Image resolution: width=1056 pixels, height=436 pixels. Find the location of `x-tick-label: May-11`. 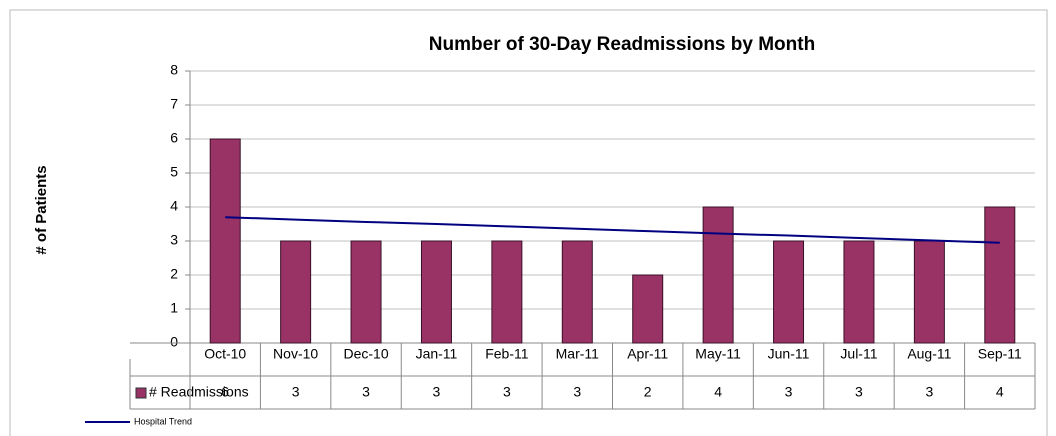

x-tick-label: May-11 is located at coordinates (718, 354).